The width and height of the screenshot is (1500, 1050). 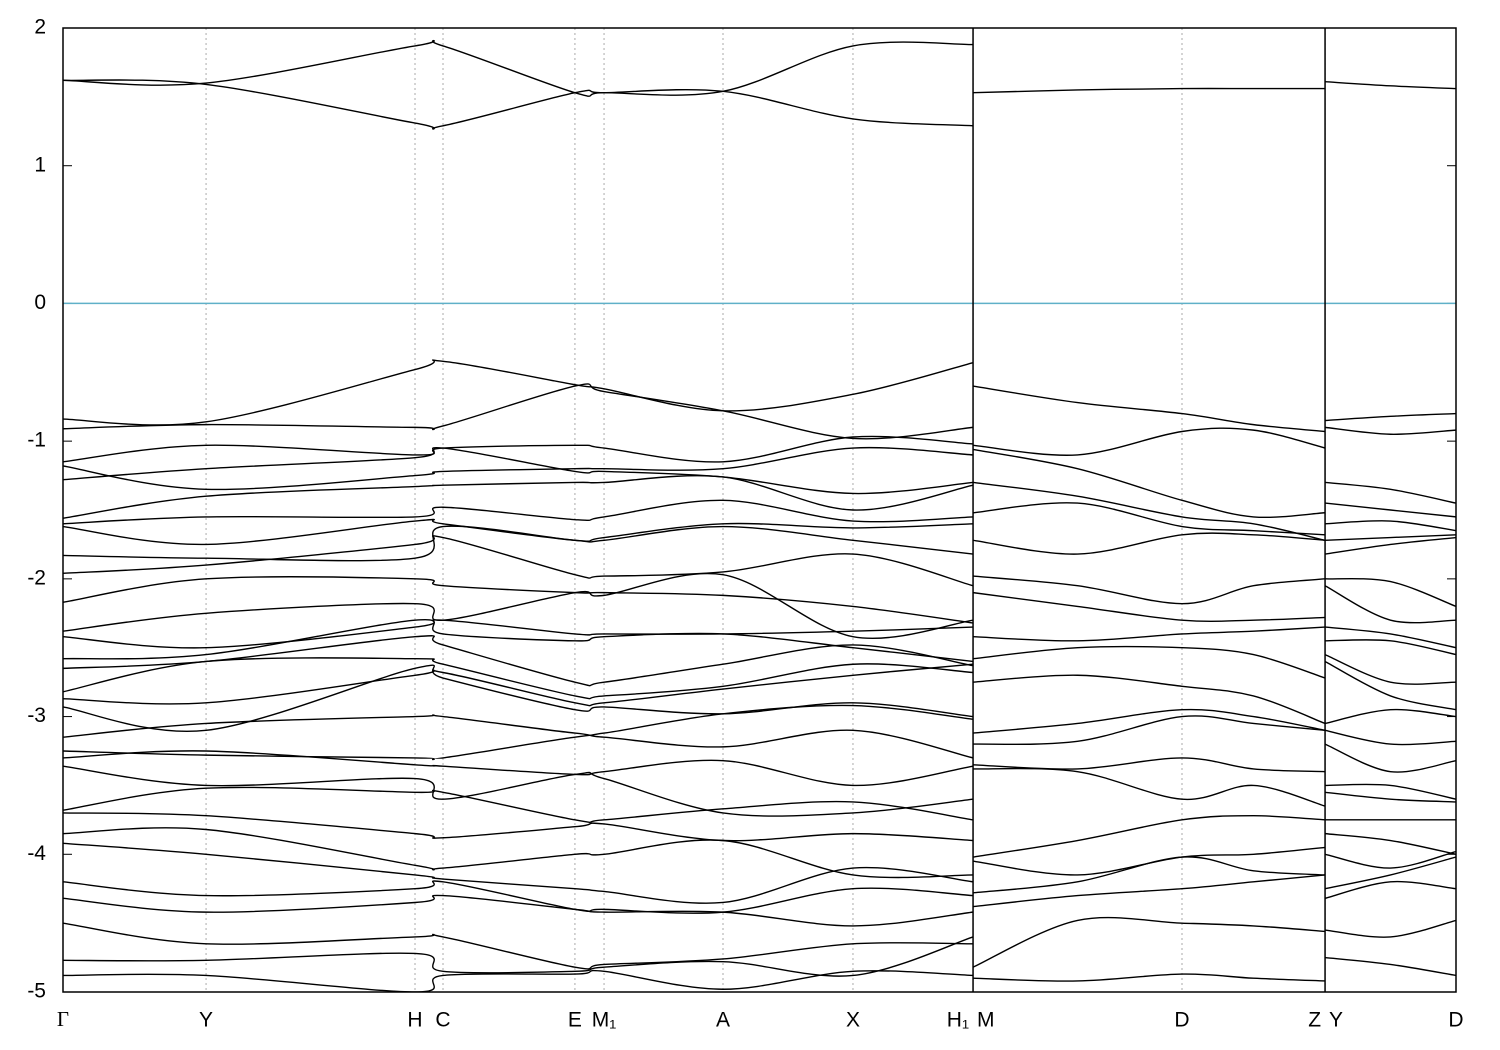 What do you see at coordinates (63, 1019) in the screenshot?
I see `x-tick-label: Γ` at bounding box center [63, 1019].